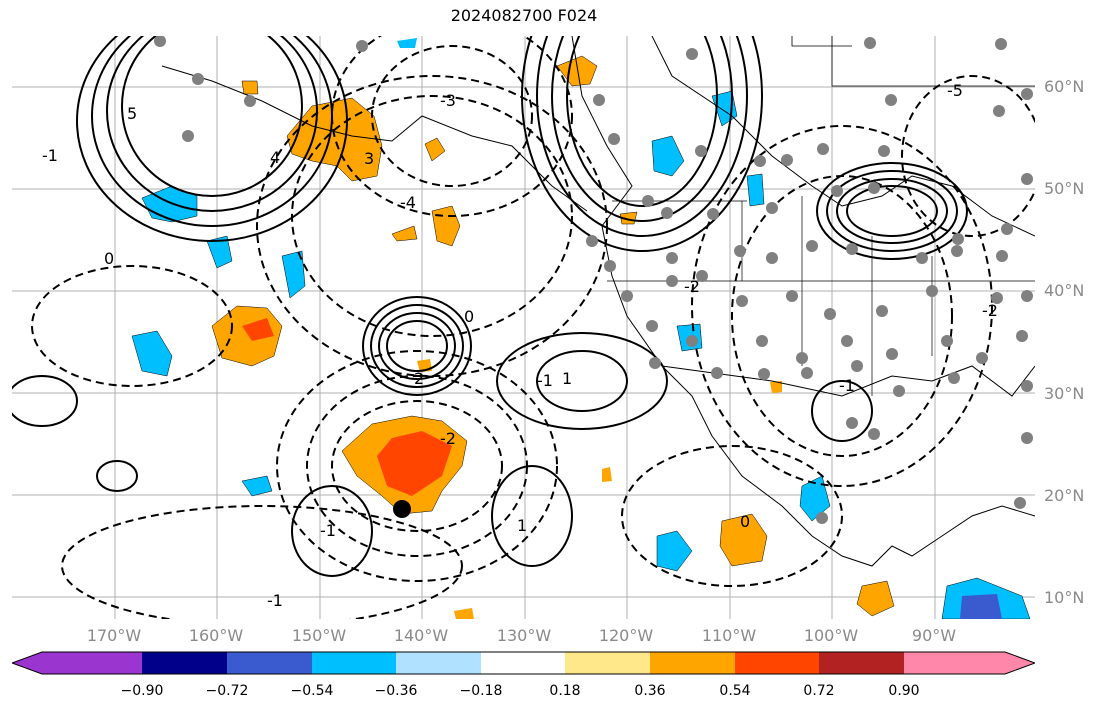 The image size is (1105, 712). Describe the element at coordinates (421, 635) in the screenshot. I see `longitude-label: 140°W` at that location.